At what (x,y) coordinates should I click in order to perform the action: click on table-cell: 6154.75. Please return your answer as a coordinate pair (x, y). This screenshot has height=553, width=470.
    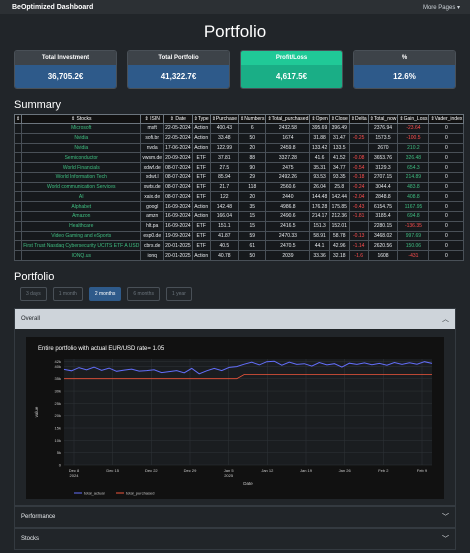
    Looking at the image, I should click on (383, 207).